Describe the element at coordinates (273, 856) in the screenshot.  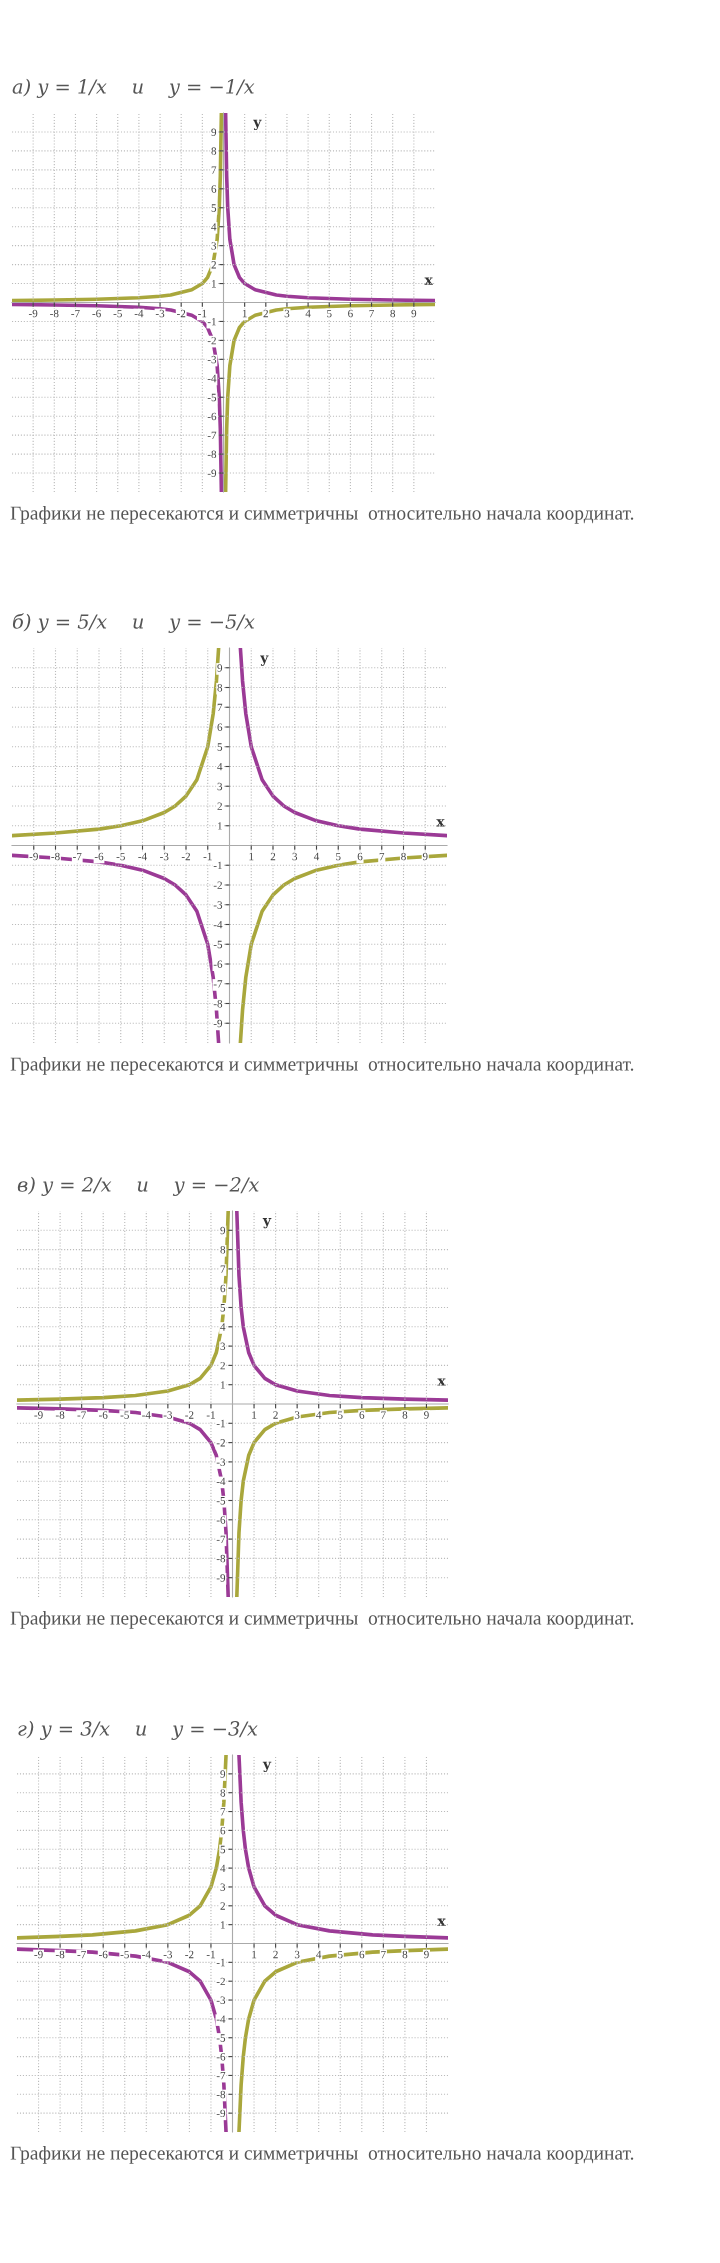
I see `x-tick-label: 2` at that location.